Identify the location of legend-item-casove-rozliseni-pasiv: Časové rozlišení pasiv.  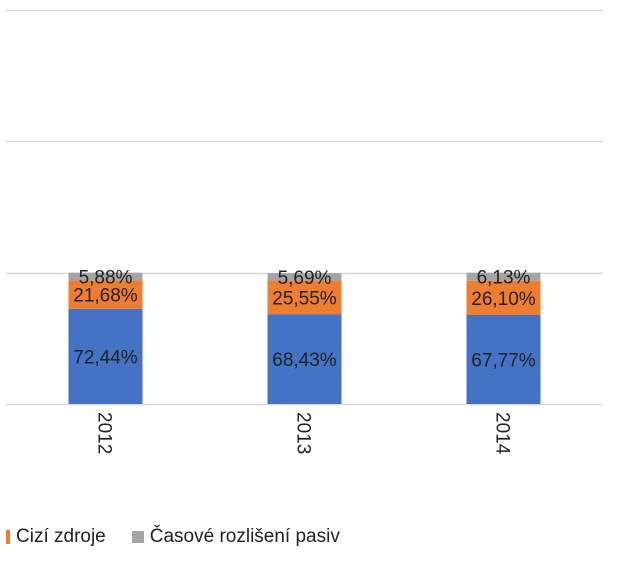
(235, 537).